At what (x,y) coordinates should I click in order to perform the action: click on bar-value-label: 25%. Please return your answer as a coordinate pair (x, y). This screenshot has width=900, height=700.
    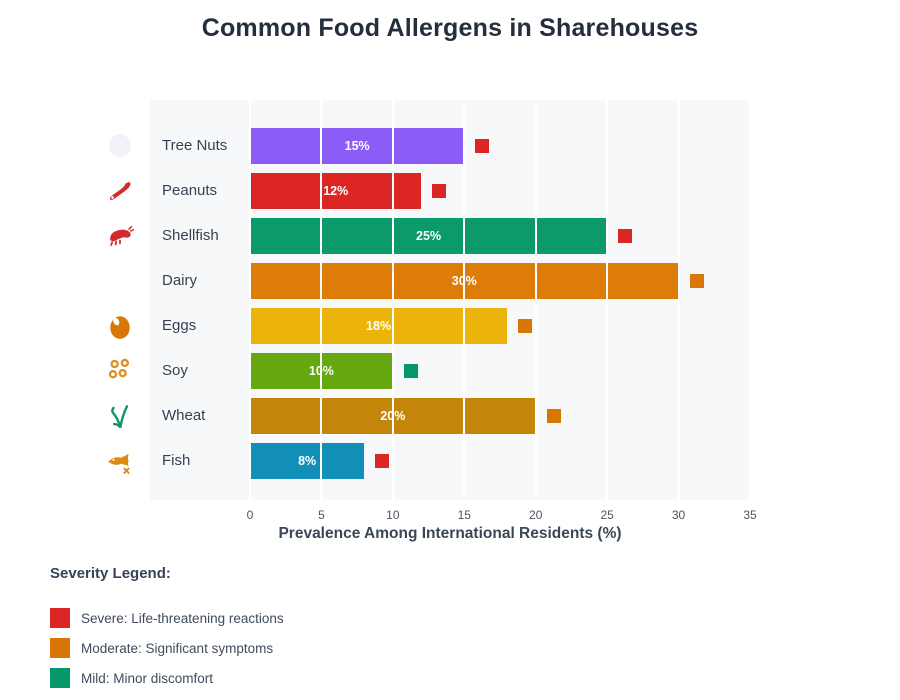
    Looking at the image, I should click on (429, 236).